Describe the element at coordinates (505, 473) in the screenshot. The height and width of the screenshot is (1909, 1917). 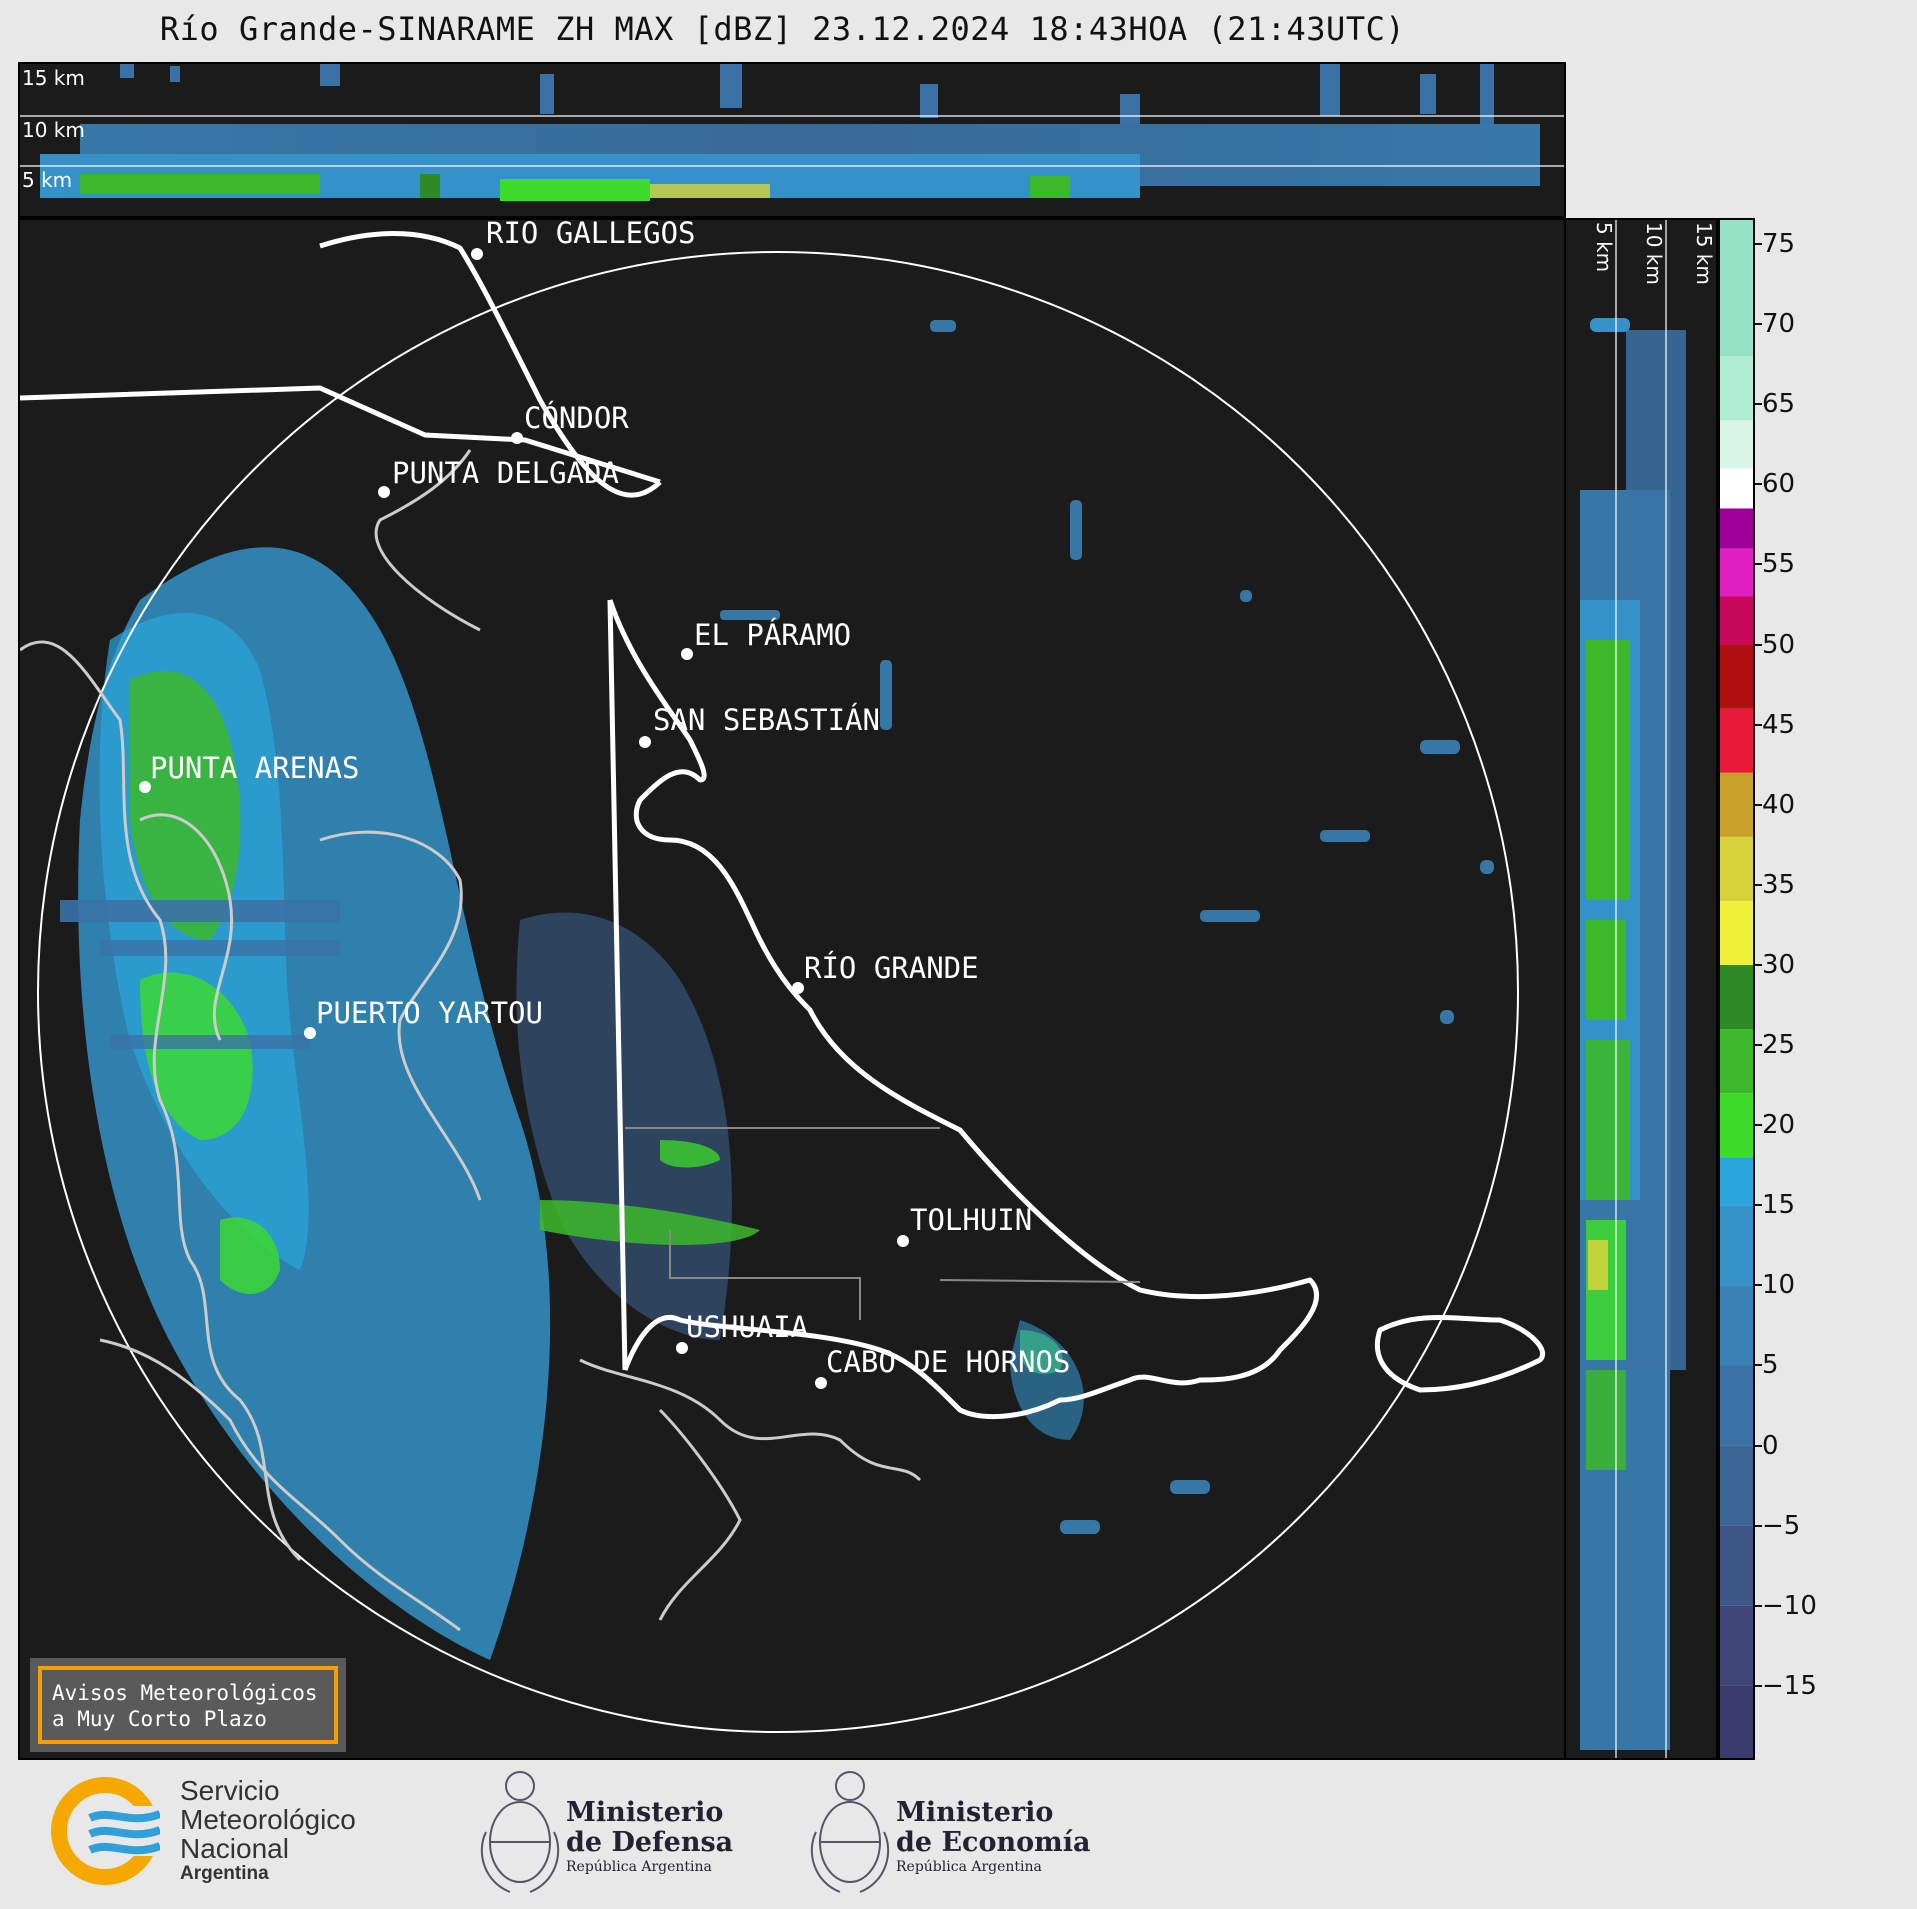
I see `city-label-punta-delgada: PUNTA DELGADA` at that location.